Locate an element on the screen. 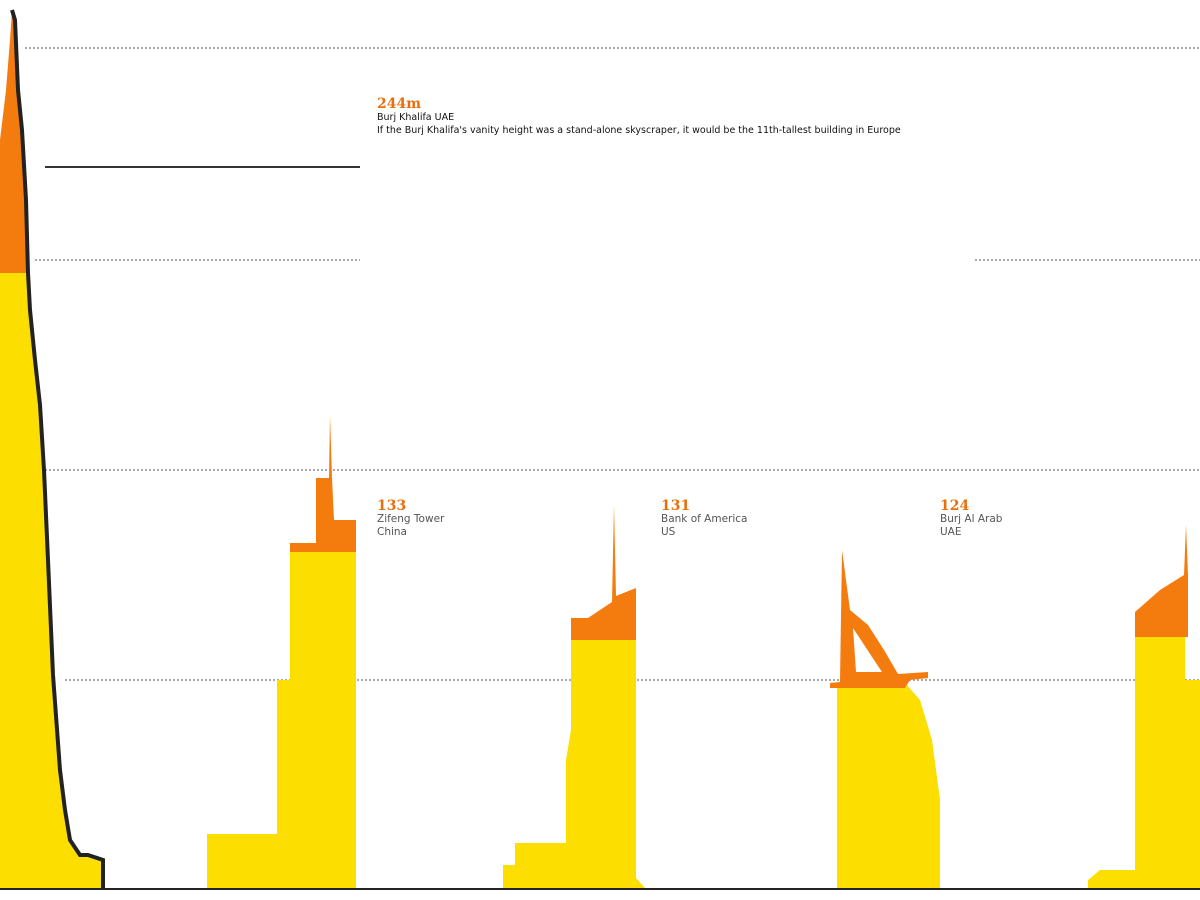  building-name: Bank of America is located at coordinates (704, 519).